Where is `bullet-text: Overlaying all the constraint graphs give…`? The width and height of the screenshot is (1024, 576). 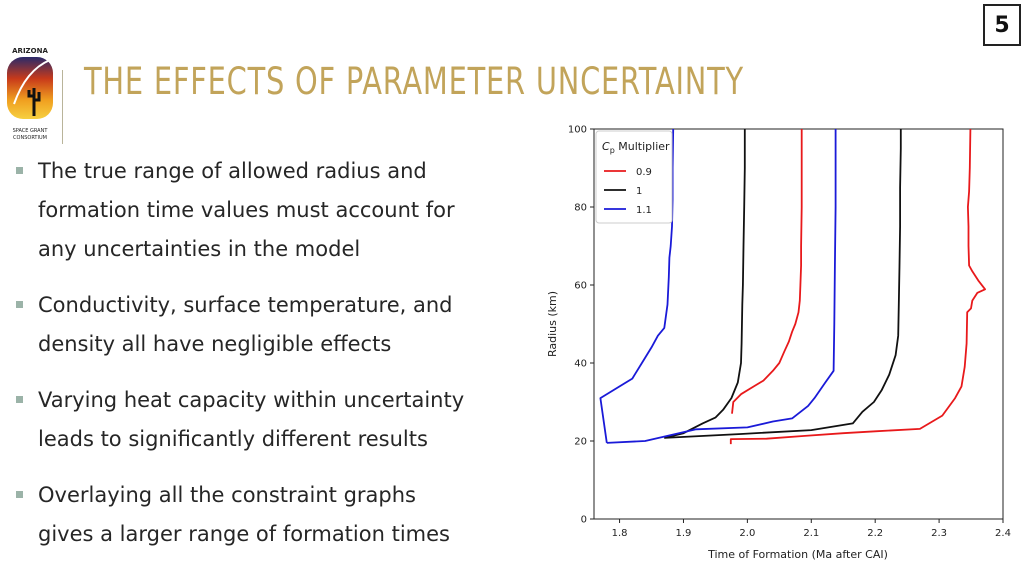
bullet-text: Overlaying all the constraint graphs give… is located at coordinates (244, 514).